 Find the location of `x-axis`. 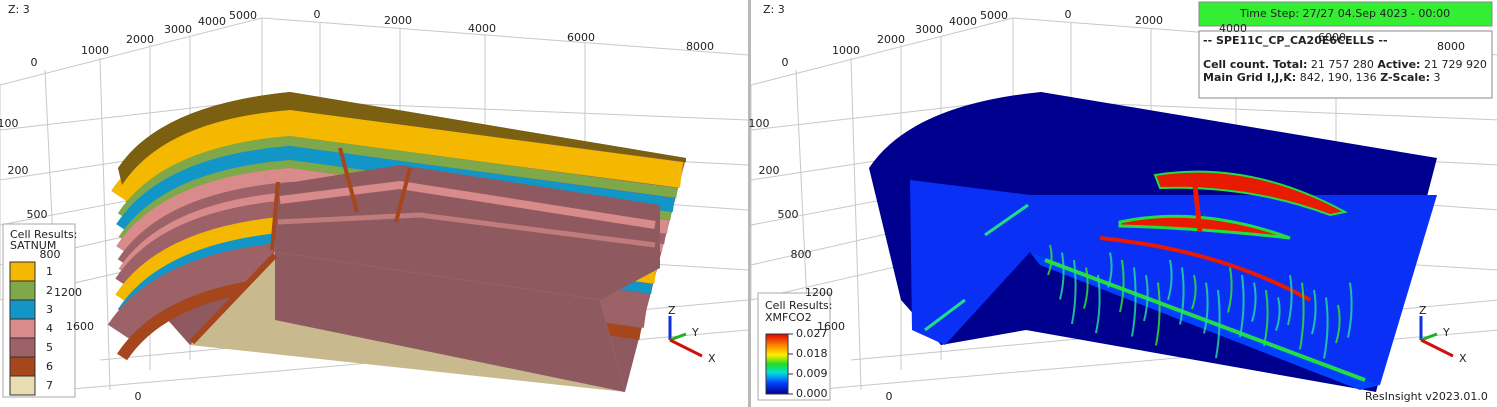

x-axis is located at coordinates (1437, 348).